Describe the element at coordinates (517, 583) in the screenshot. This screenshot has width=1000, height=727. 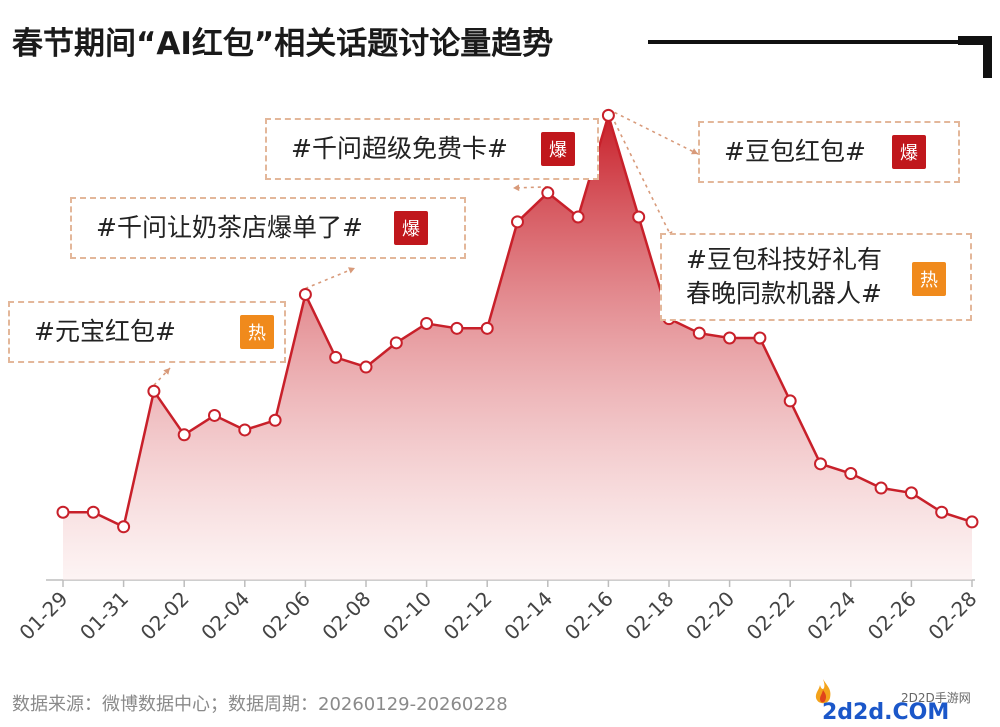
I see `x-axis-ticks` at that location.